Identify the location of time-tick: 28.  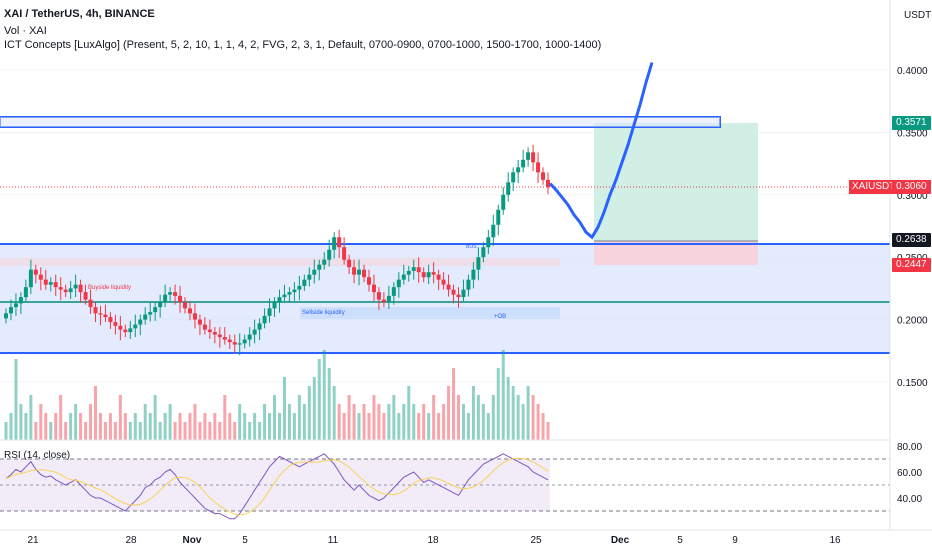
(131, 540).